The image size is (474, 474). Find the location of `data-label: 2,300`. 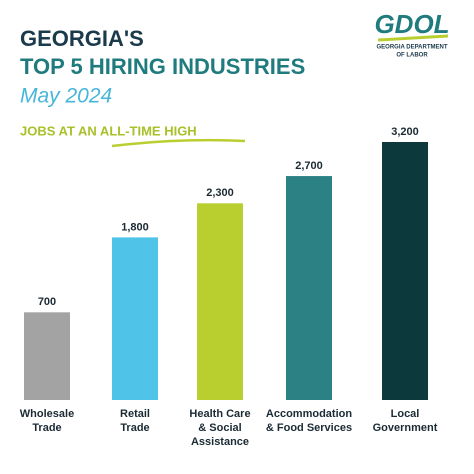

data-label: 2,300 is located at coordinates (220, 193).